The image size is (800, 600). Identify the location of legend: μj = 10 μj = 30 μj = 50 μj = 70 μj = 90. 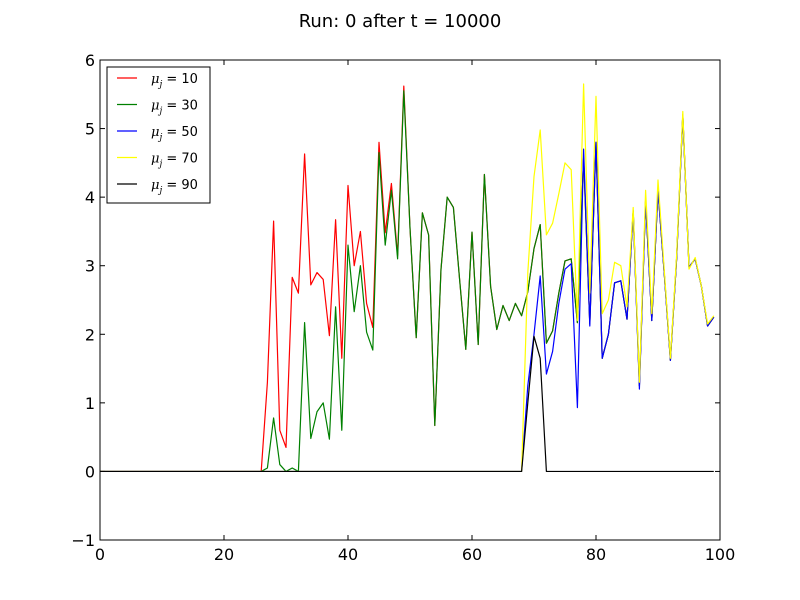
(158, 135).